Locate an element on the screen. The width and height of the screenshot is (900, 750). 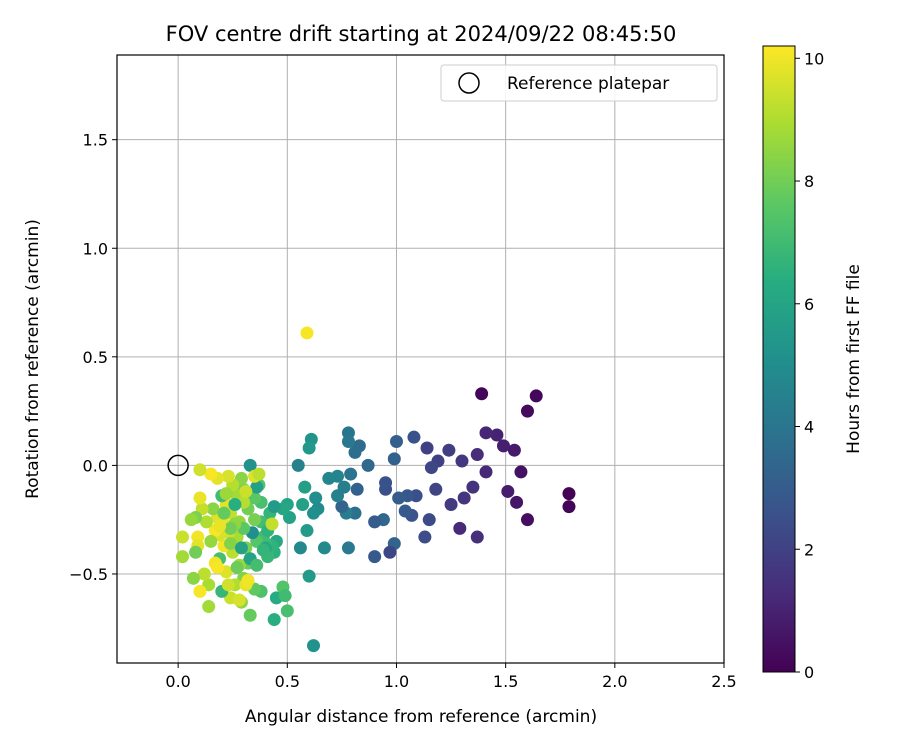
colorbar-tick-label: 8 is located at coordinates (809, 181).